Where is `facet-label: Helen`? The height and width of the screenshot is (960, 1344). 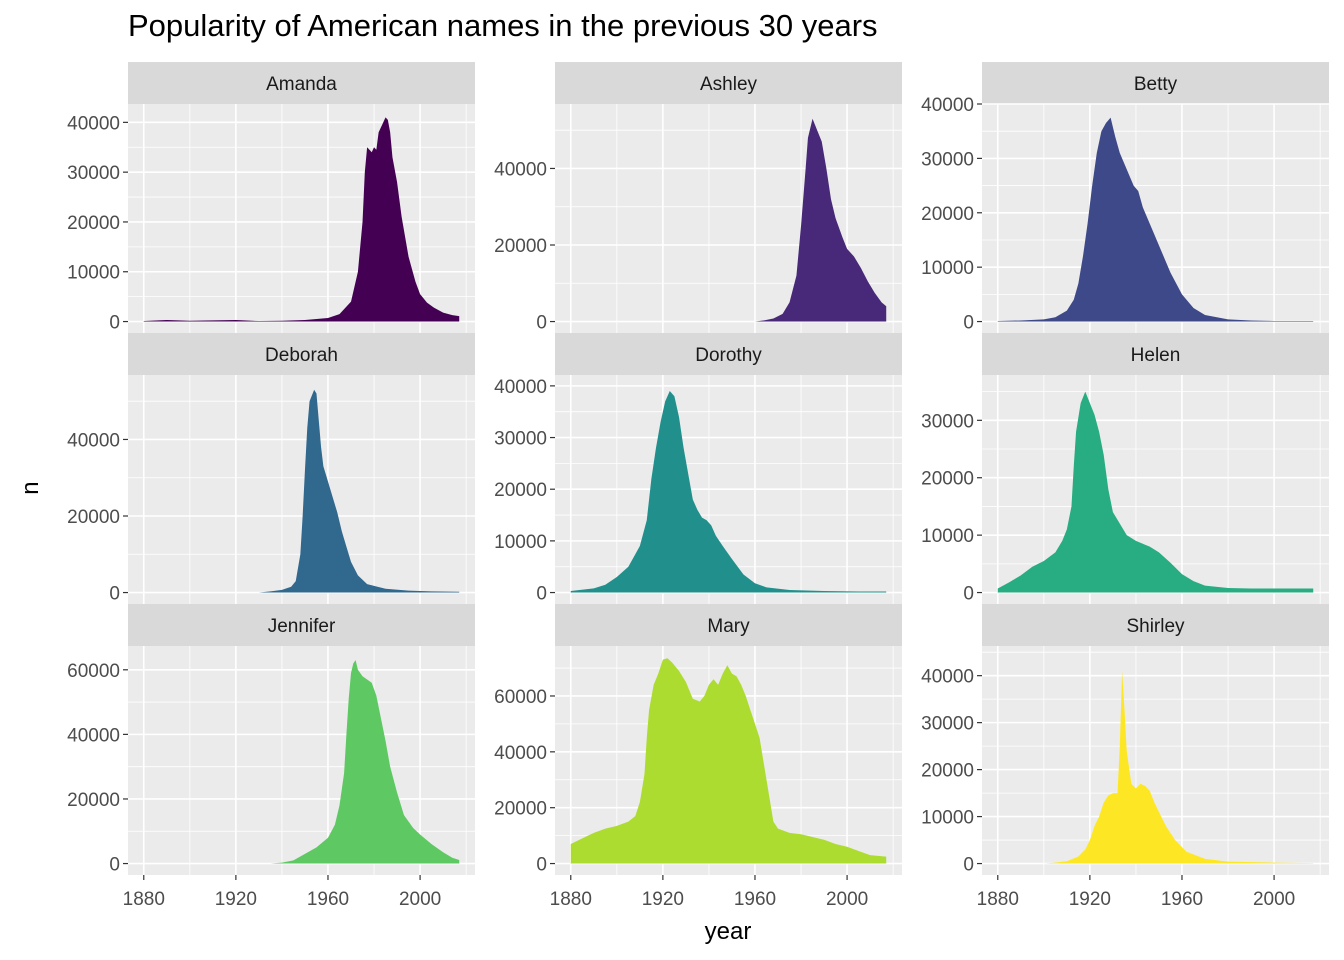
facet-label: Helen is located at coordinates (1156, 355).